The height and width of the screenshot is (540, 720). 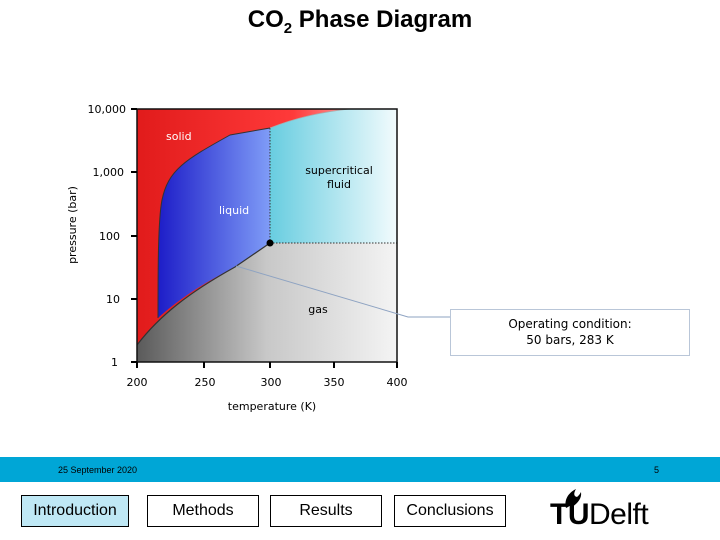 I want to click on footer-bar: 25 September 2020 5, so click(x=360, y=469).